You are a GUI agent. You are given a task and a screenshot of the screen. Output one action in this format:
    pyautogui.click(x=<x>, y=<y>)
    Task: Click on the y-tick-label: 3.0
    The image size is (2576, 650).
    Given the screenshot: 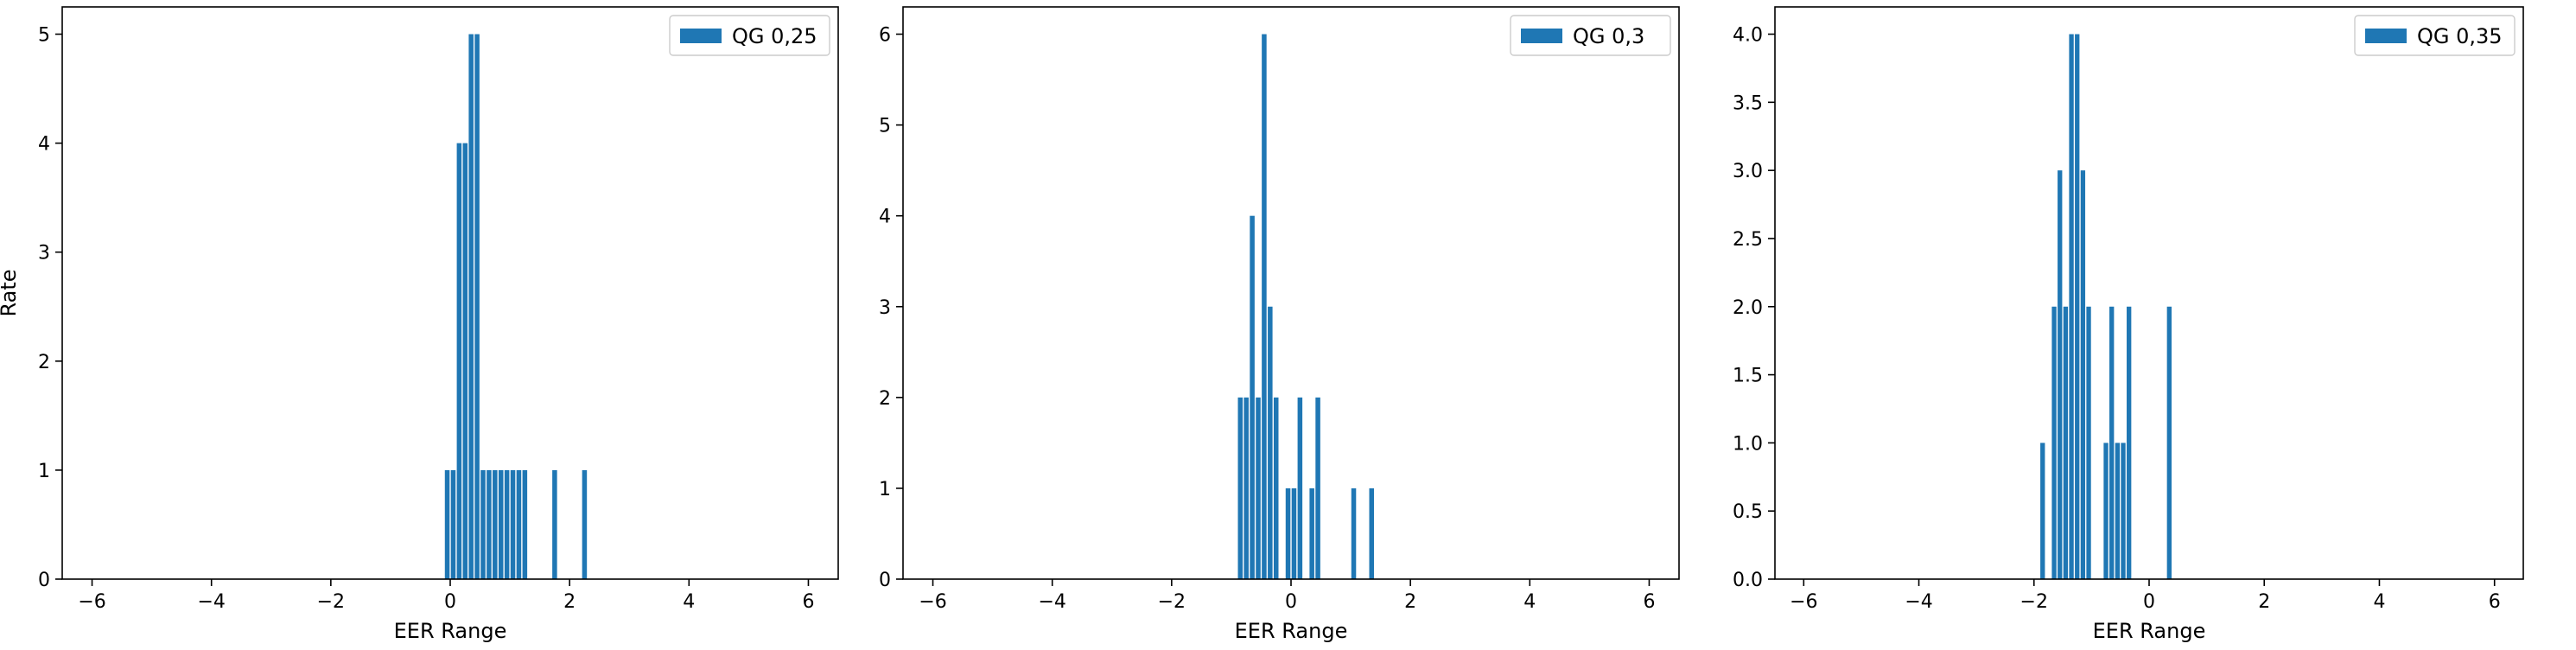 What is the action you would take?
    pyautogui.click(x=1748, y=172)
    